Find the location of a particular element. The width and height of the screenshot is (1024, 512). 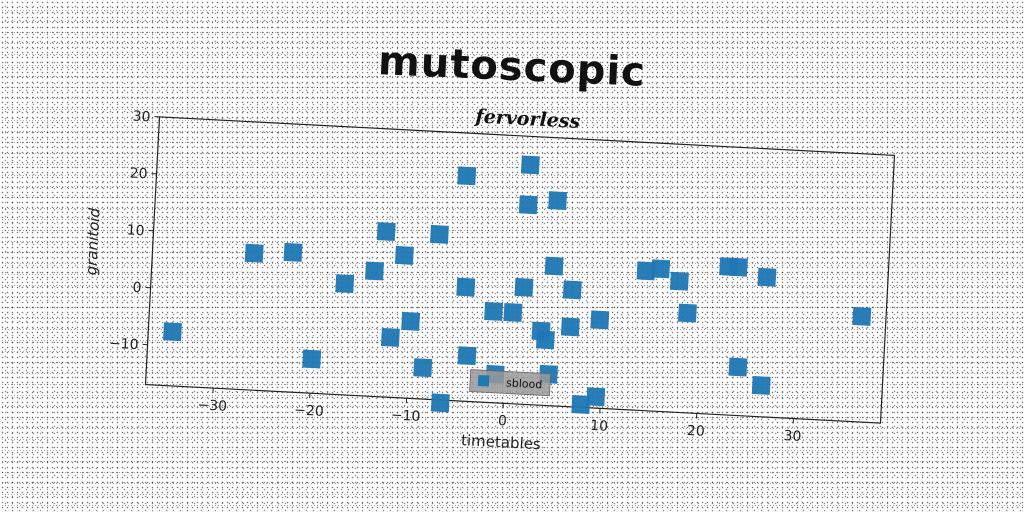

chart-title: fervorless is located at coordinates (527, 119).